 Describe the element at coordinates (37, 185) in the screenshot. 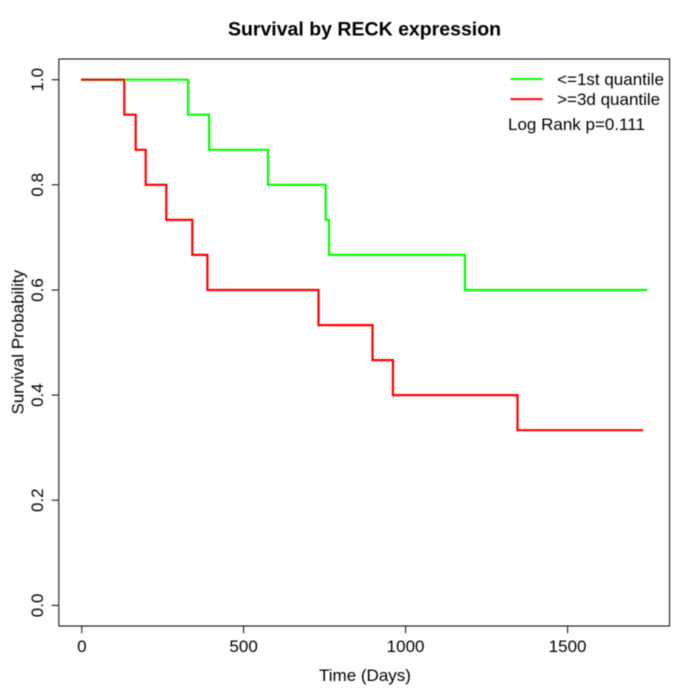

I see `svg-text: 0.8` at that location.